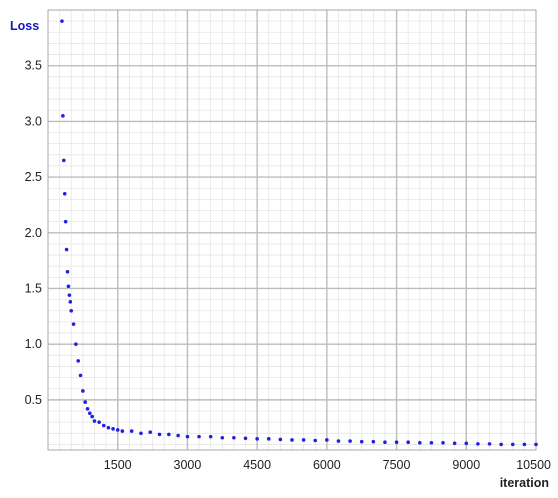  I want to click on x-tick-label: 10500, so click(533, 465).